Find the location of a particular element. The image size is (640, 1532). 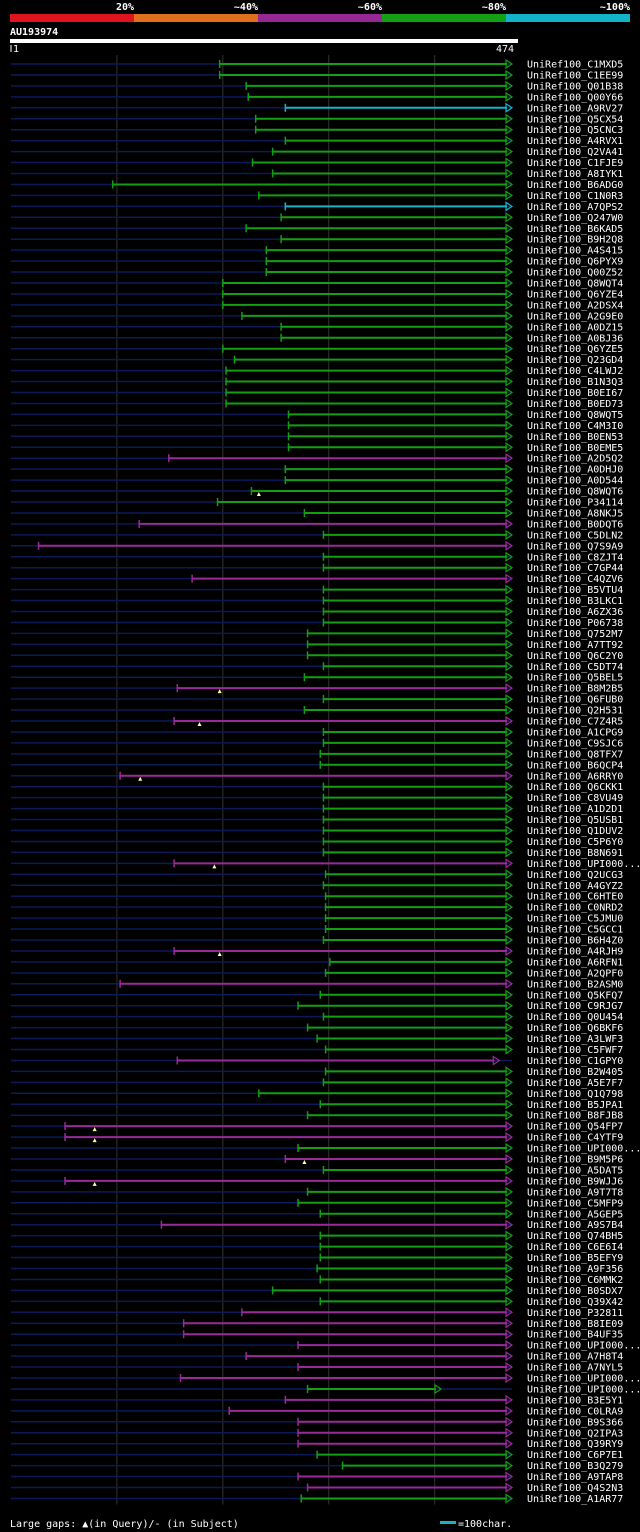

hit-label: UniRef100_A5E7F7 is located at coordinates (575, 1083).